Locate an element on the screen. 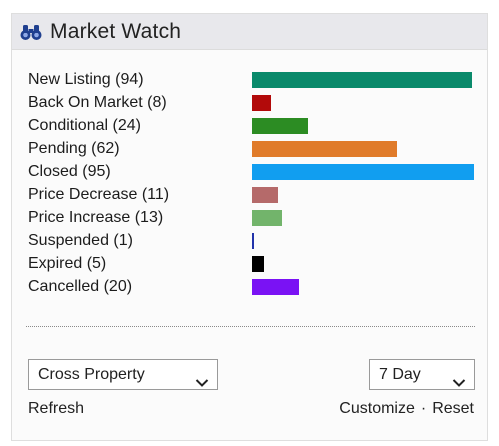 The height and width of the screenshot is (446, 499). chart-row: Suspended (1) is located at coordinates (253, 240).